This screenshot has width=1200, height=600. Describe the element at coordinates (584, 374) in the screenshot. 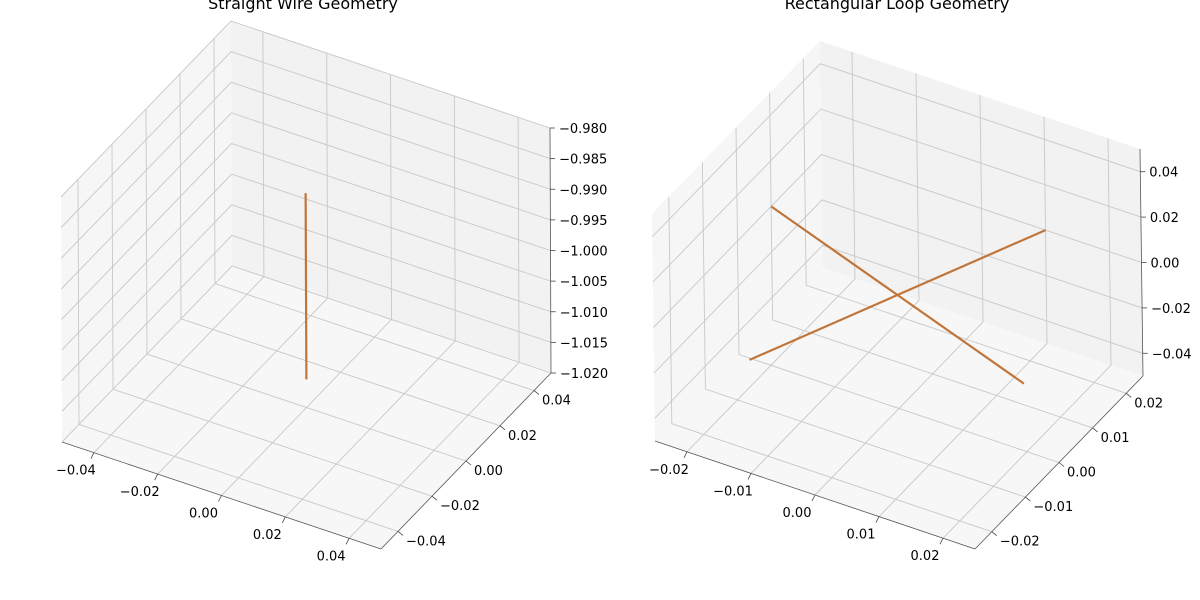

I see `z-tick-label: −1.020` at that location.